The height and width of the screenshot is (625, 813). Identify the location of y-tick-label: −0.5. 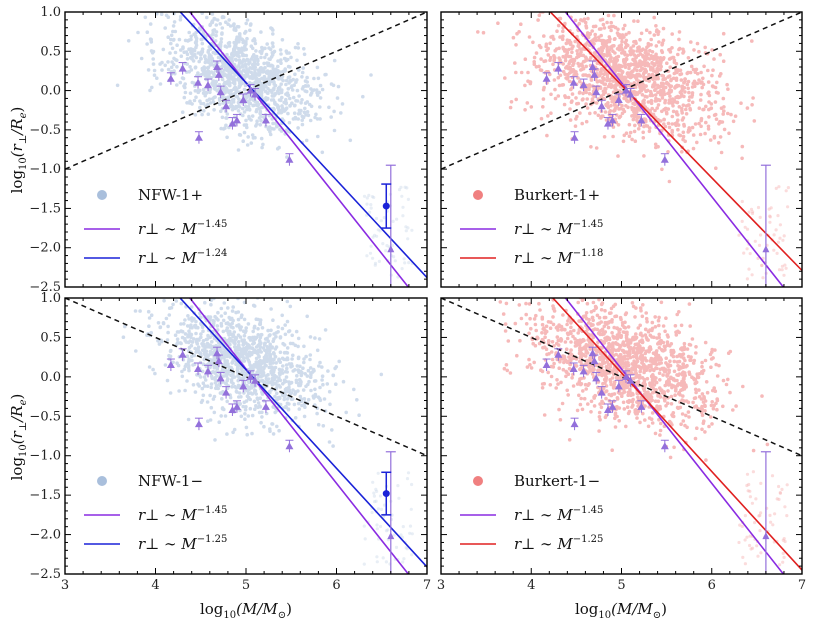
(45, 416).